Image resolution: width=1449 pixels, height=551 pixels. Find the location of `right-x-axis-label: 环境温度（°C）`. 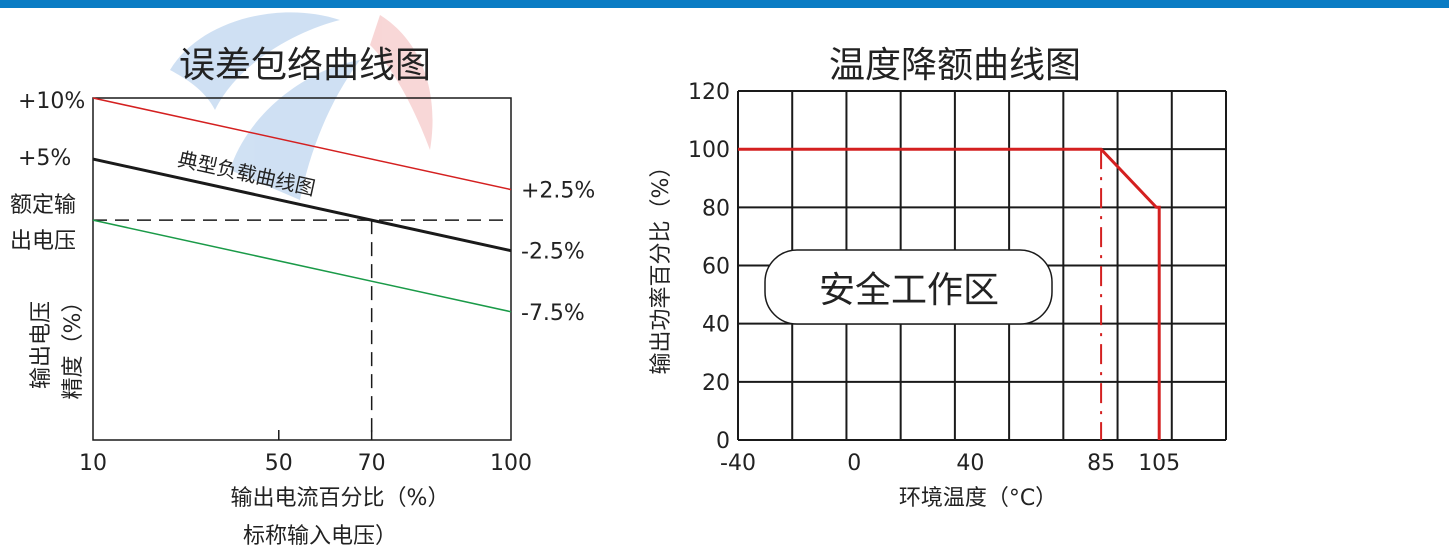

right-x-axis-label: 环境温度（°C） is located at coordinates (978, 498).